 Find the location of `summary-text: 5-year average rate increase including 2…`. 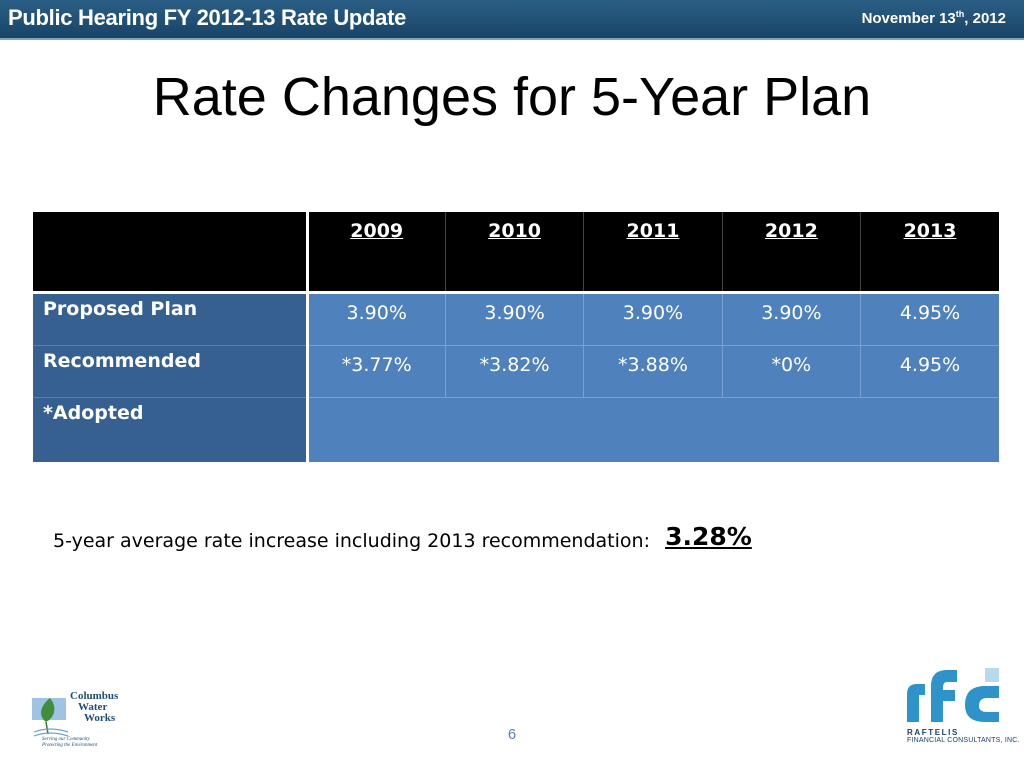

summary-text: 5-year average rate increase including 2… is located at coordinates (351, 541).